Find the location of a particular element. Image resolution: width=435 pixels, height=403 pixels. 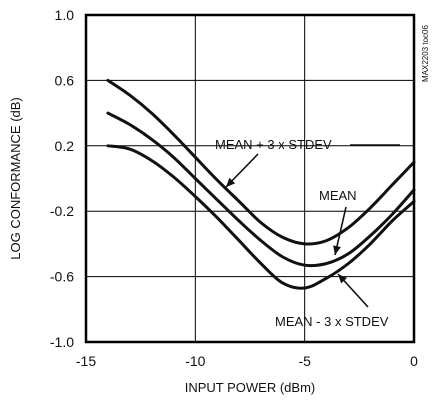

y-tick-label: -0.2 is located at coordinates (62, 211).